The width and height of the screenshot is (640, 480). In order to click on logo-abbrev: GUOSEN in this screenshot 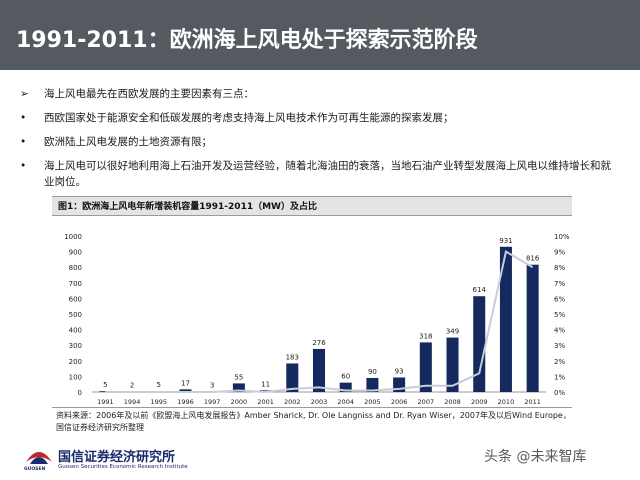, I will do `click(35, 469)`.